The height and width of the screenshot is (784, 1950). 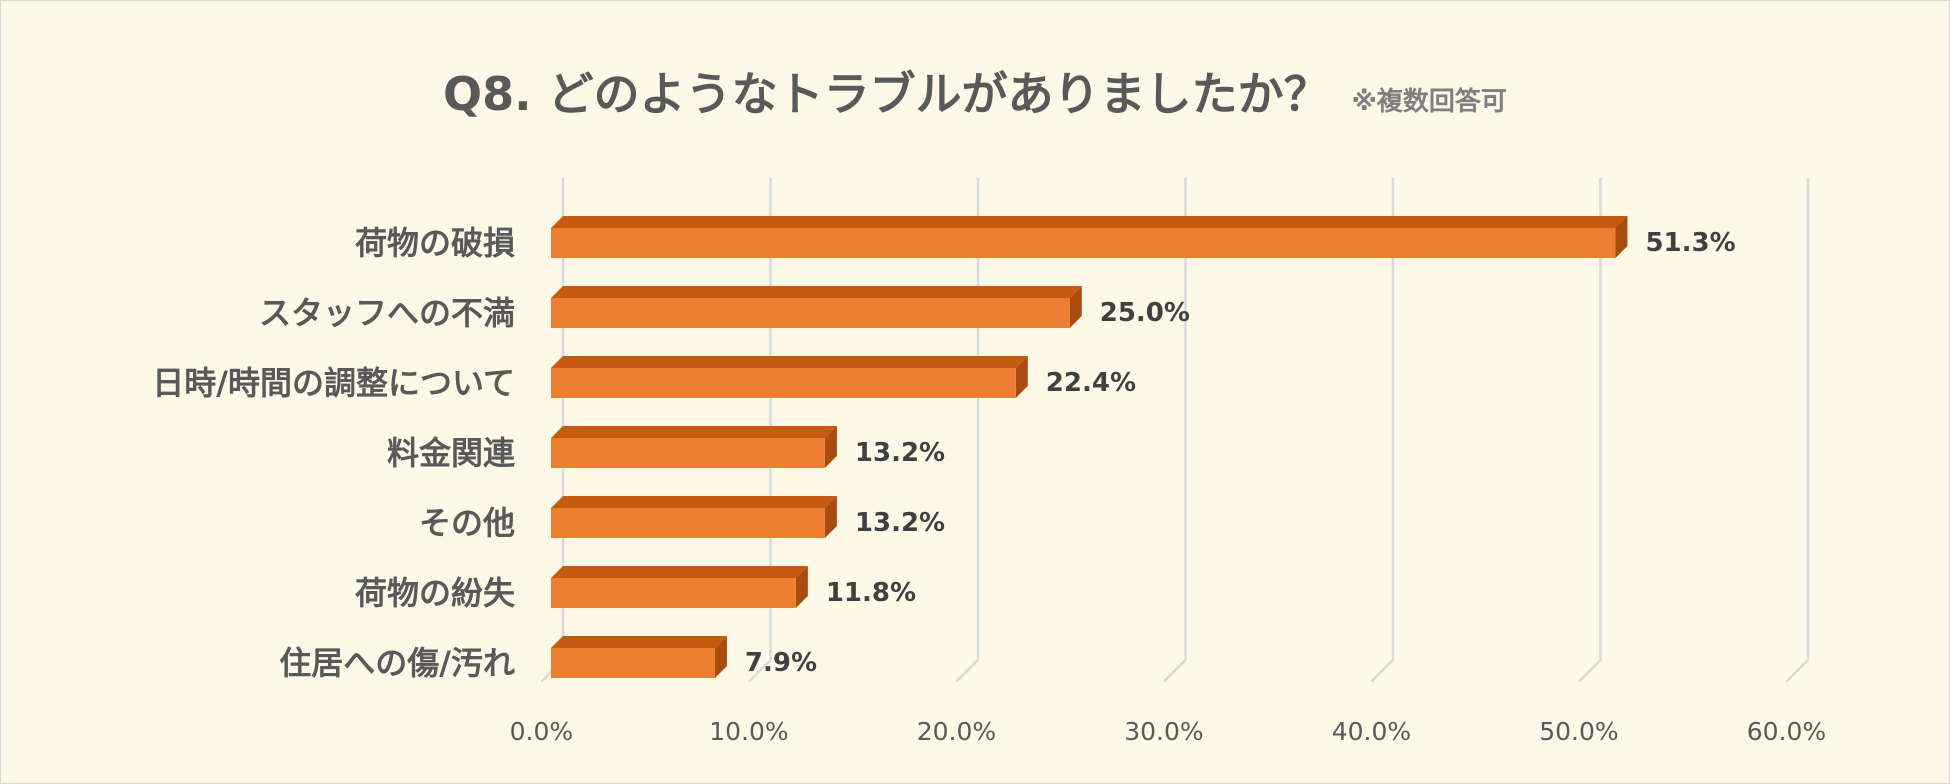 What do you see at coordinates (387, 313) in the screenshot?
I see `category-label: スタッフへの不満` at bounding box center [387, 313].